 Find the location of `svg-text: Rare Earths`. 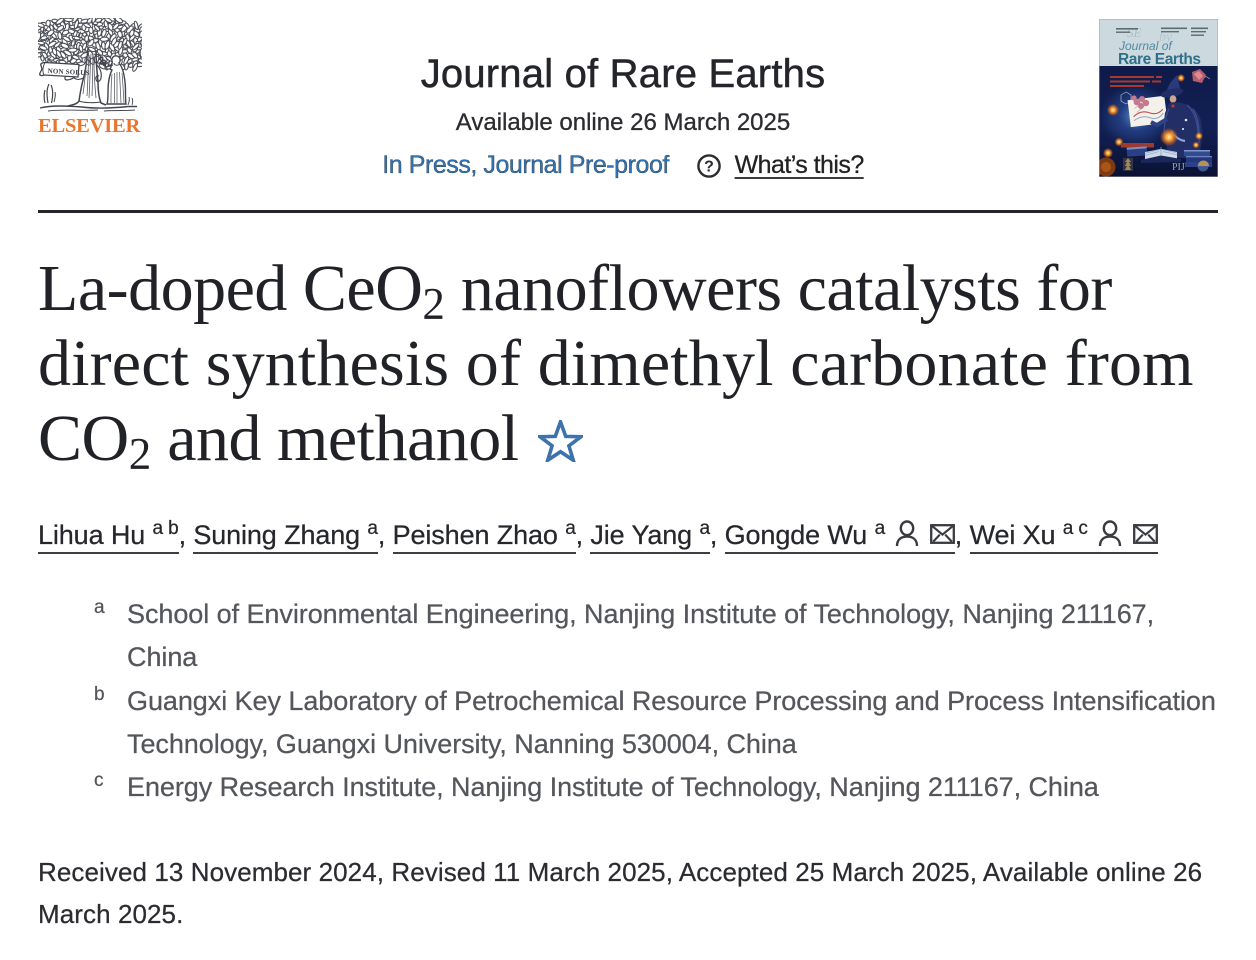

svg-text: Rare Earths is located at coordinates (1159, 59).